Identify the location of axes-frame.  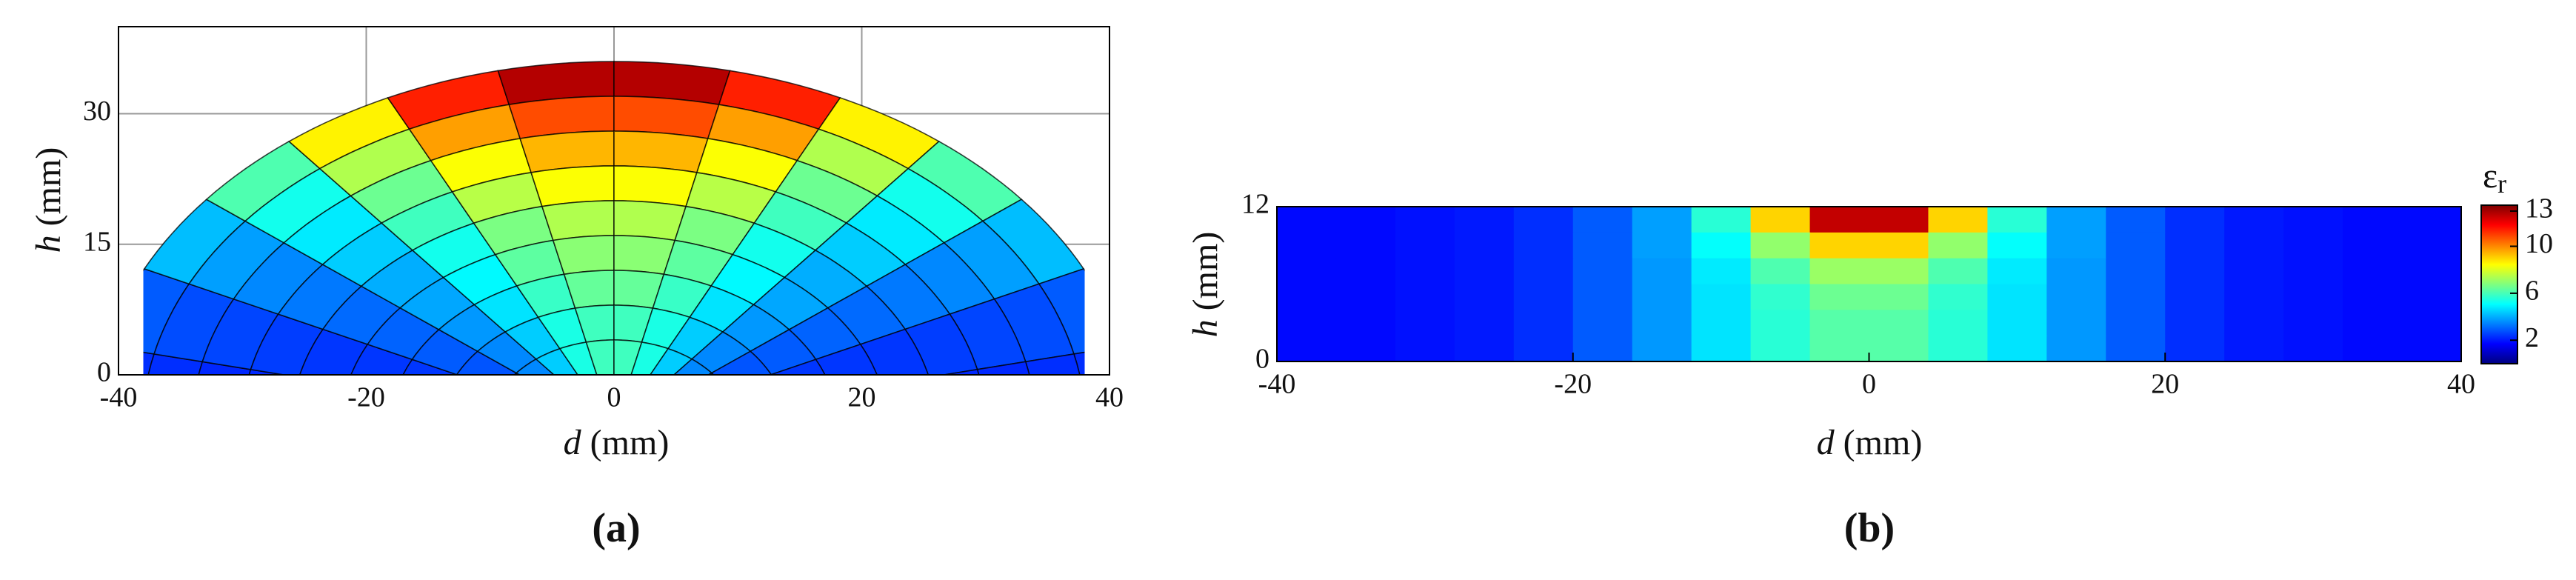
(1869, 284).